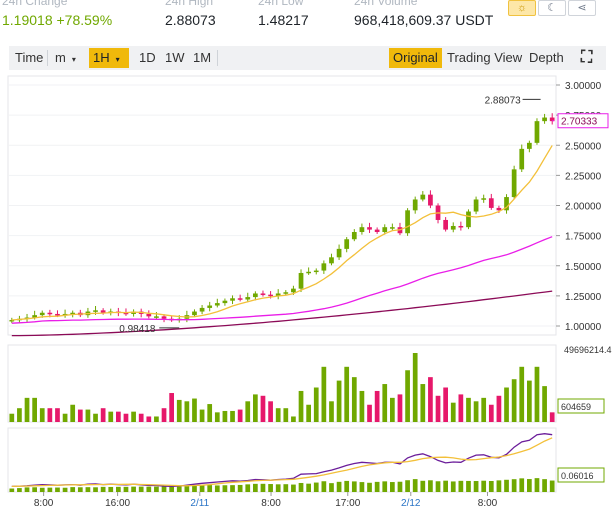 The height and width of the screenshot is (507, 616). I want to click on separator, so click(217, 58).